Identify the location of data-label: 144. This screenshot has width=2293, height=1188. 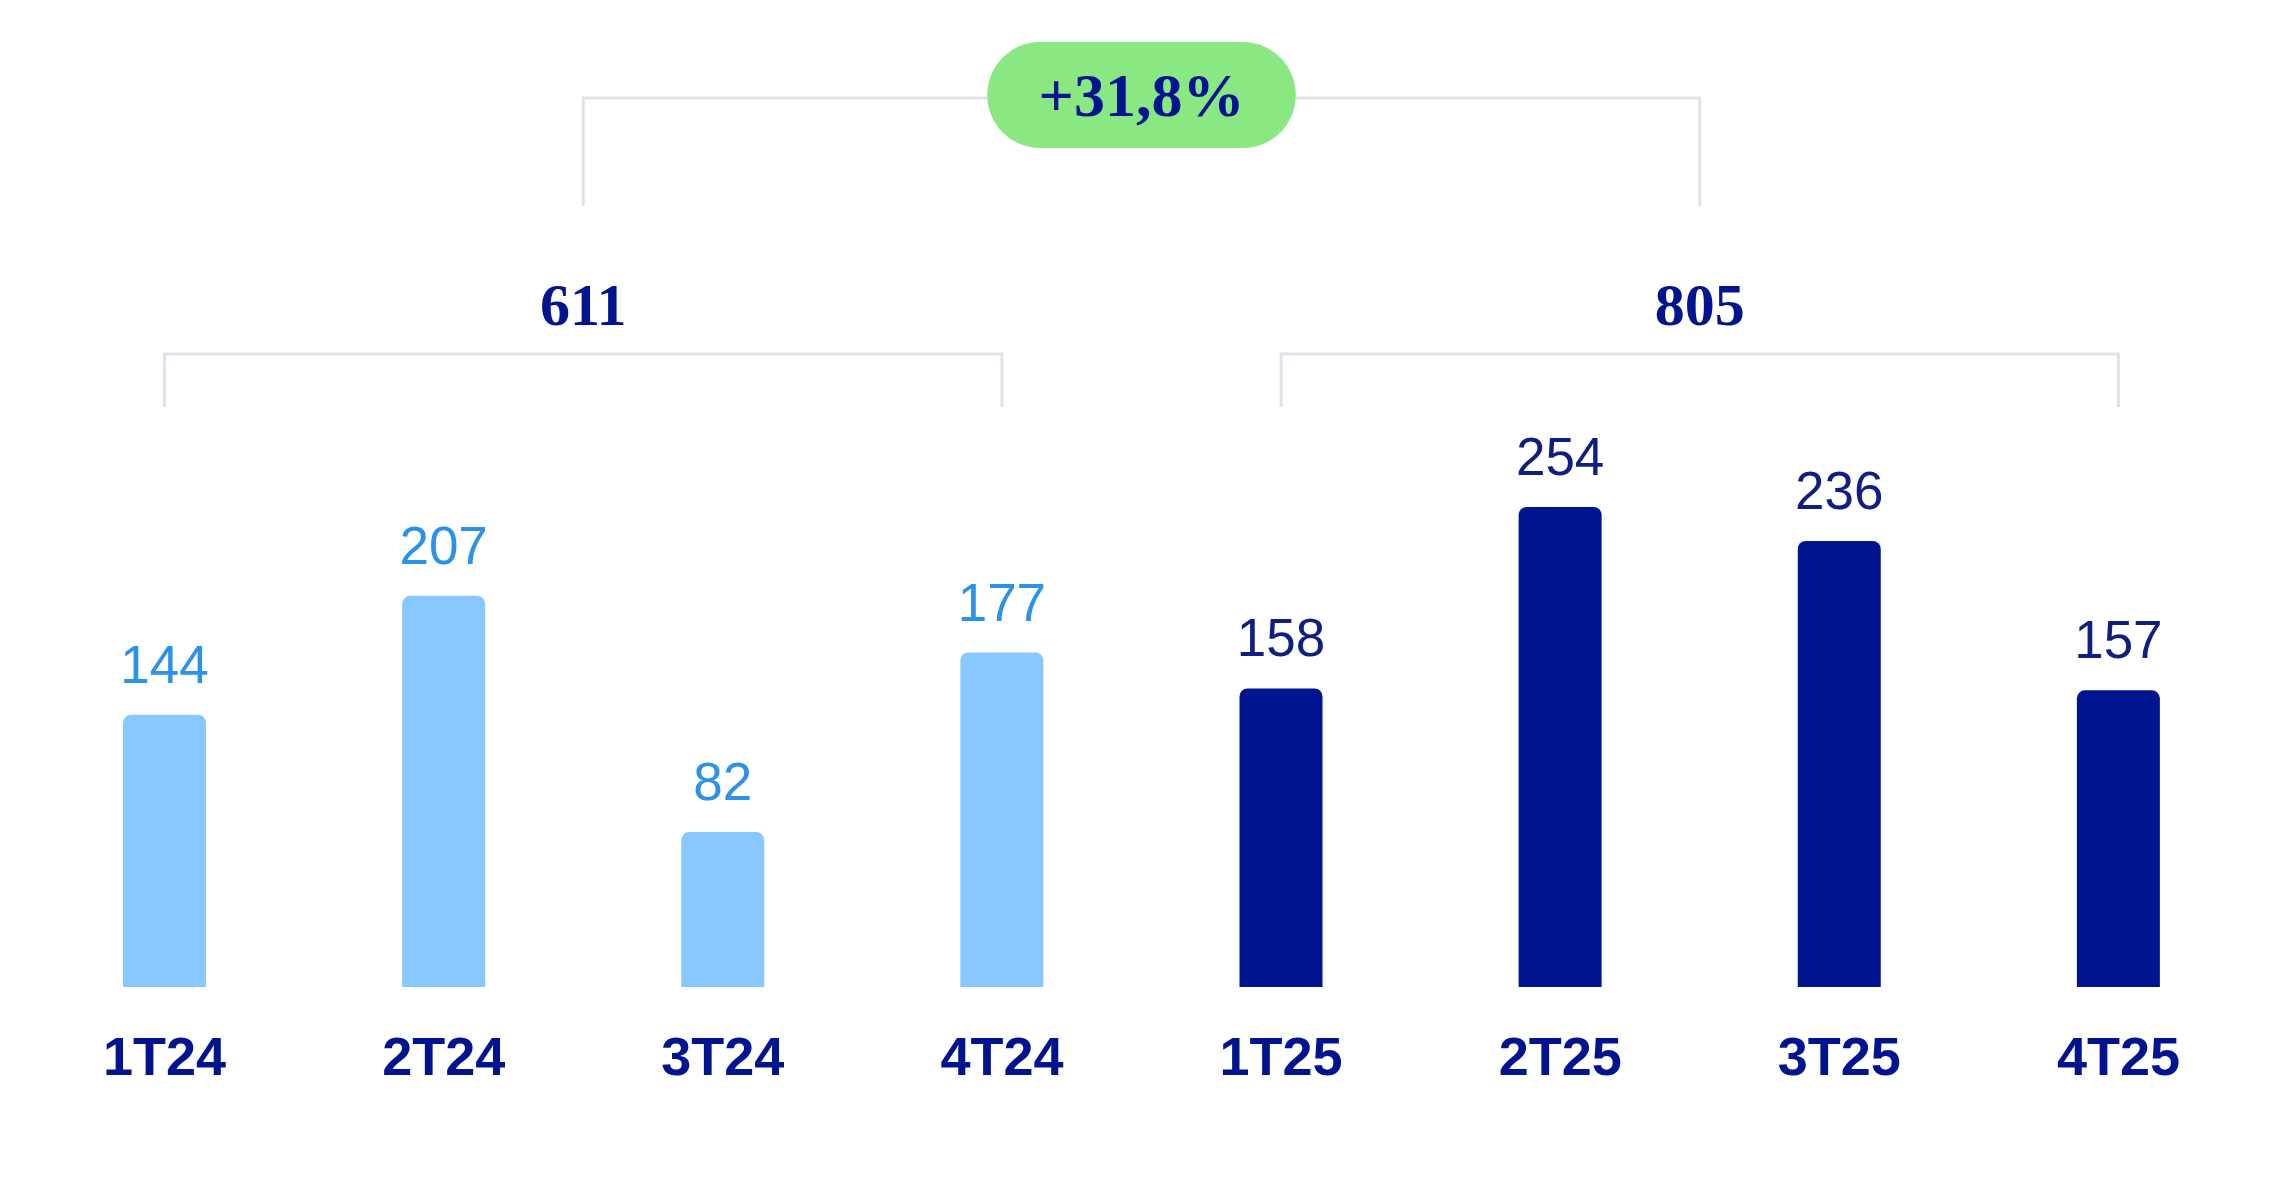
(164, 664).